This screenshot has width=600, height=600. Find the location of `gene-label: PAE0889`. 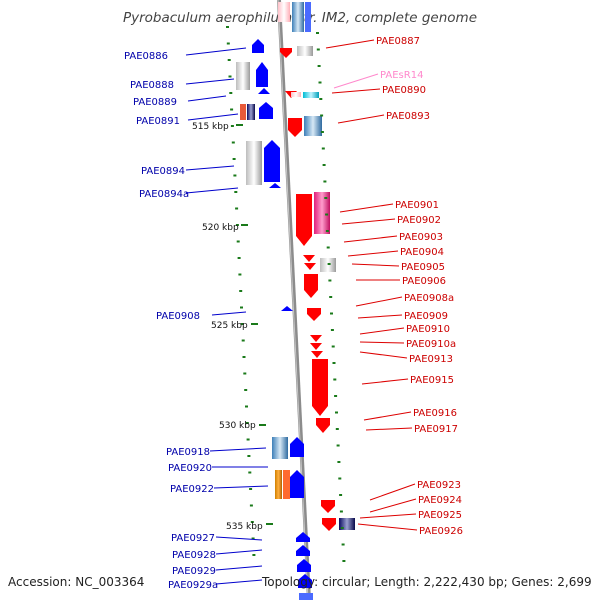

gene-label: PAE0889 is located at coordinates (155, 102).